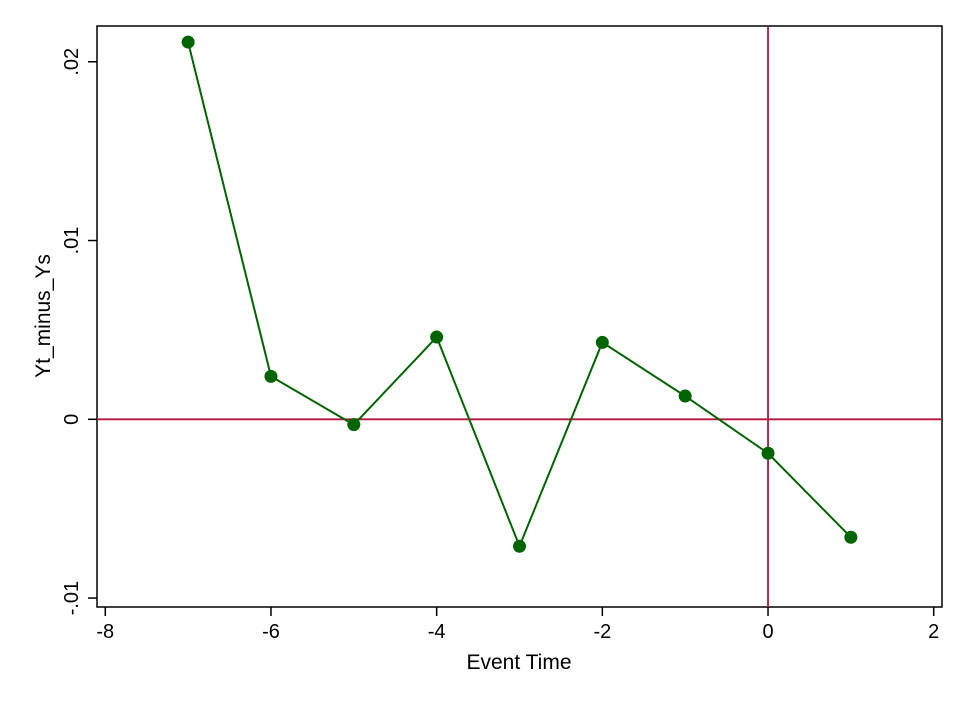 The height and width of the screenshot is (709, 968). Describe the element at coordinates (437, 632) in the screenshot. I see `x-tick-label: -4` at that location.